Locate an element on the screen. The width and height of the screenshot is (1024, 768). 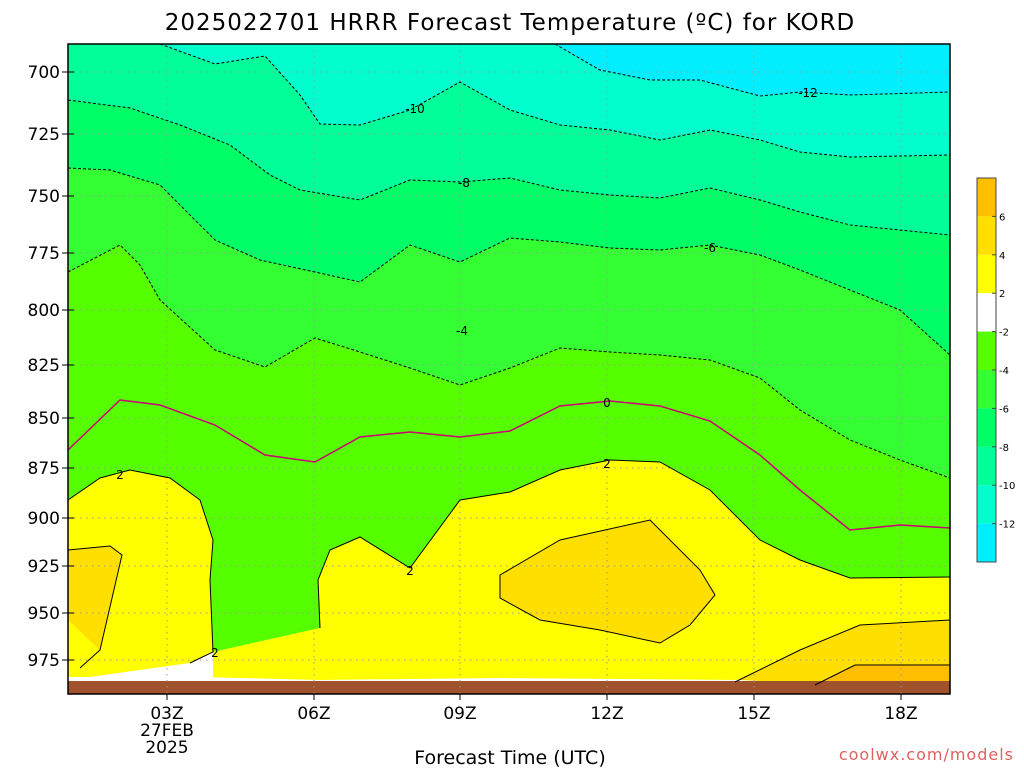
contour-minus12 is located at coordinates (752, 70).